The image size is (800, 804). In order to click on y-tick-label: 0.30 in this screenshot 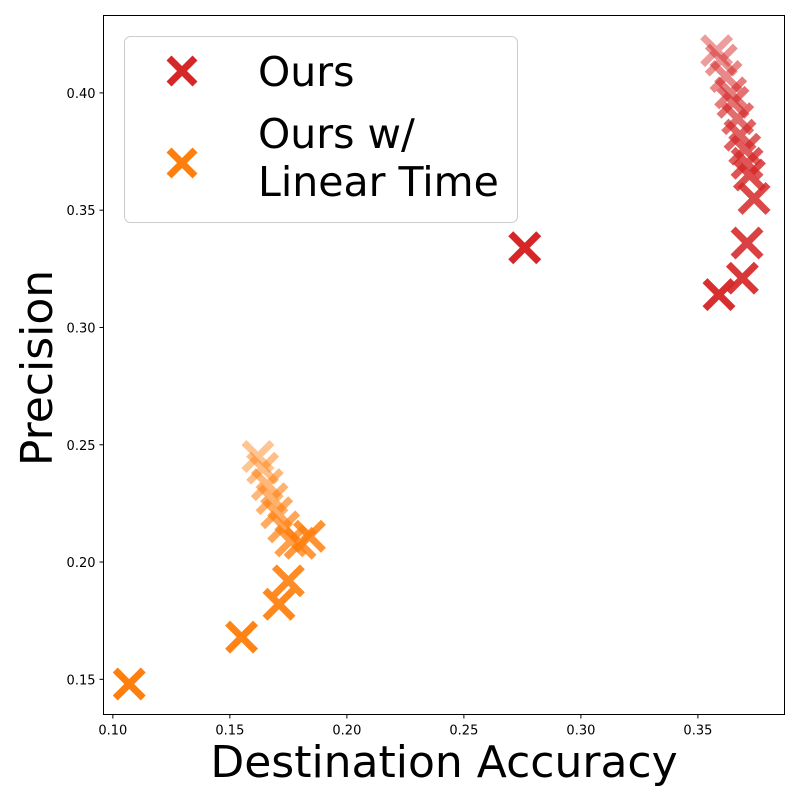, I will do `click(81, 328)`.